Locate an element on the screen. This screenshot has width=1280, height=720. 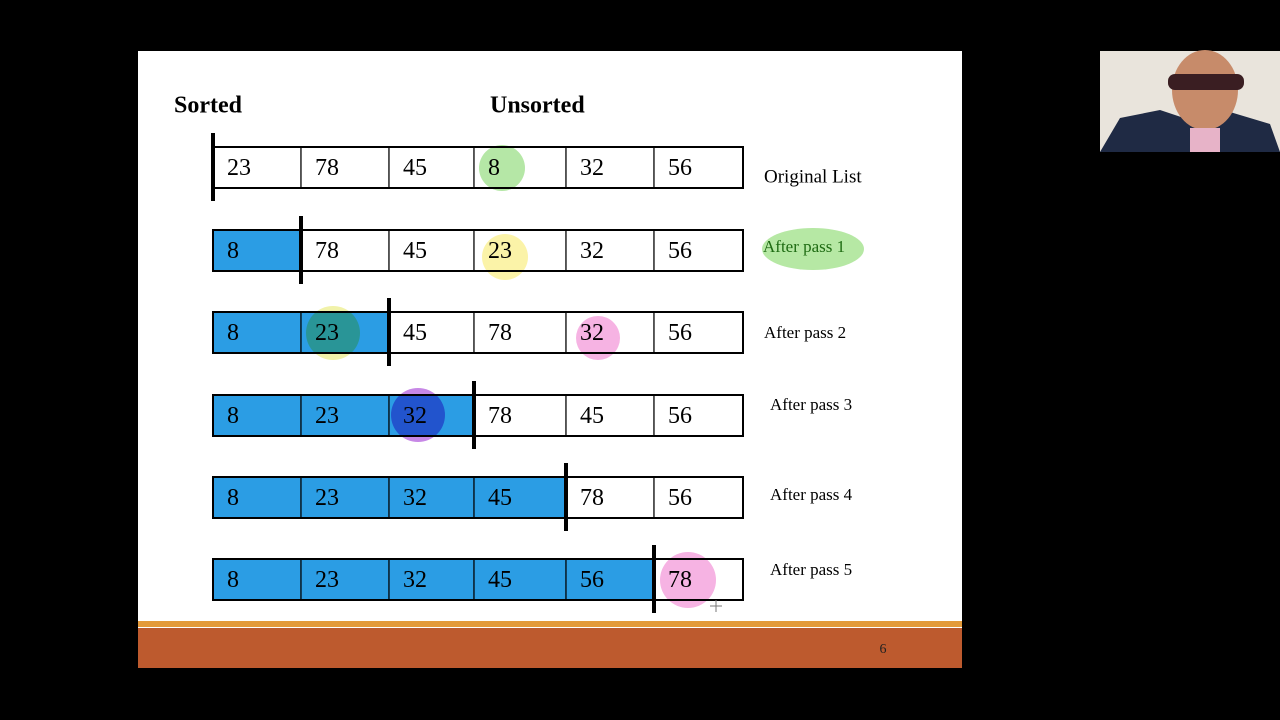
pass-label: After pass 1 is located at coordinates (804, 246).